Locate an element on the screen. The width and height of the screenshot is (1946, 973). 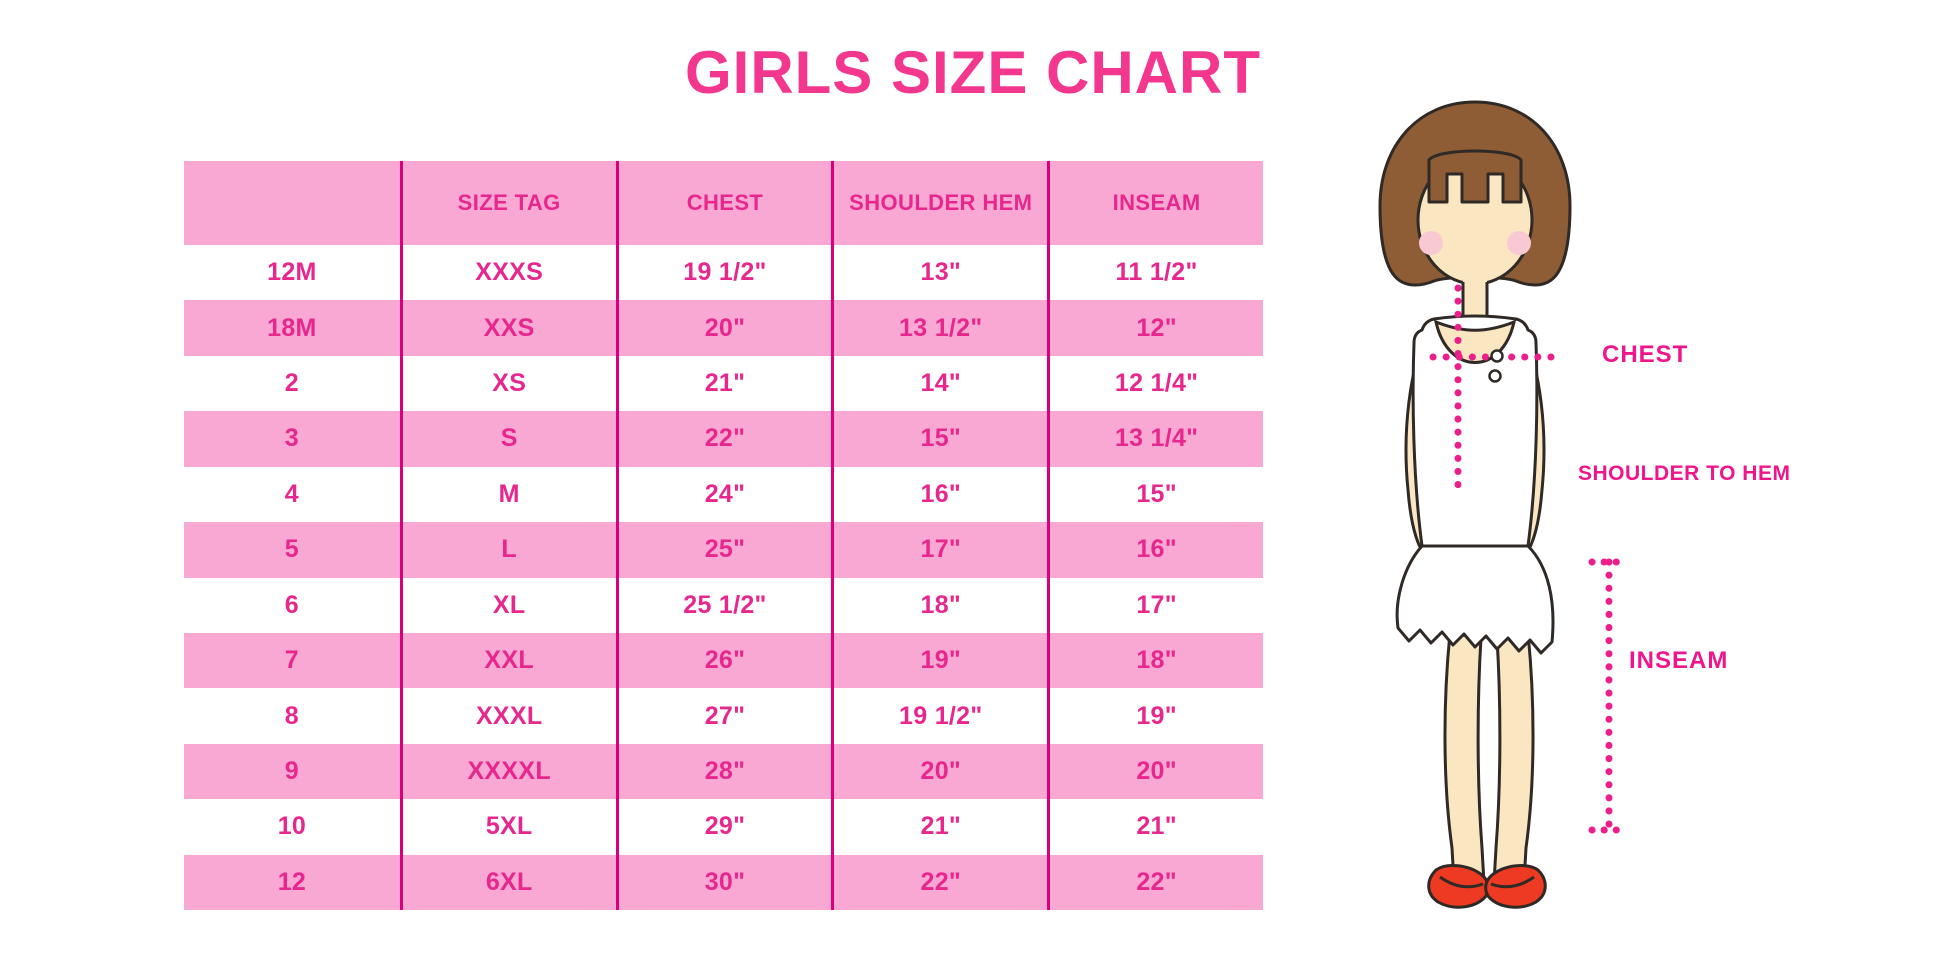
table-header-cell is located at coordinates (292, 203).